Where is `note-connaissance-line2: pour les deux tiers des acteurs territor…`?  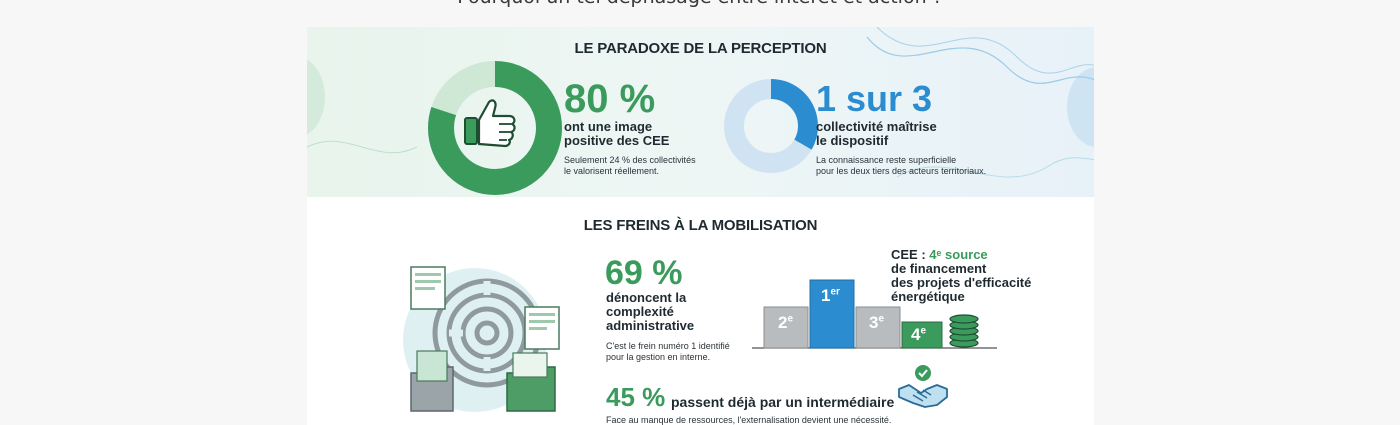 note-connaissance-line2: pour les deux tiers des acteurs territor… is located at coordinates (901, 171).